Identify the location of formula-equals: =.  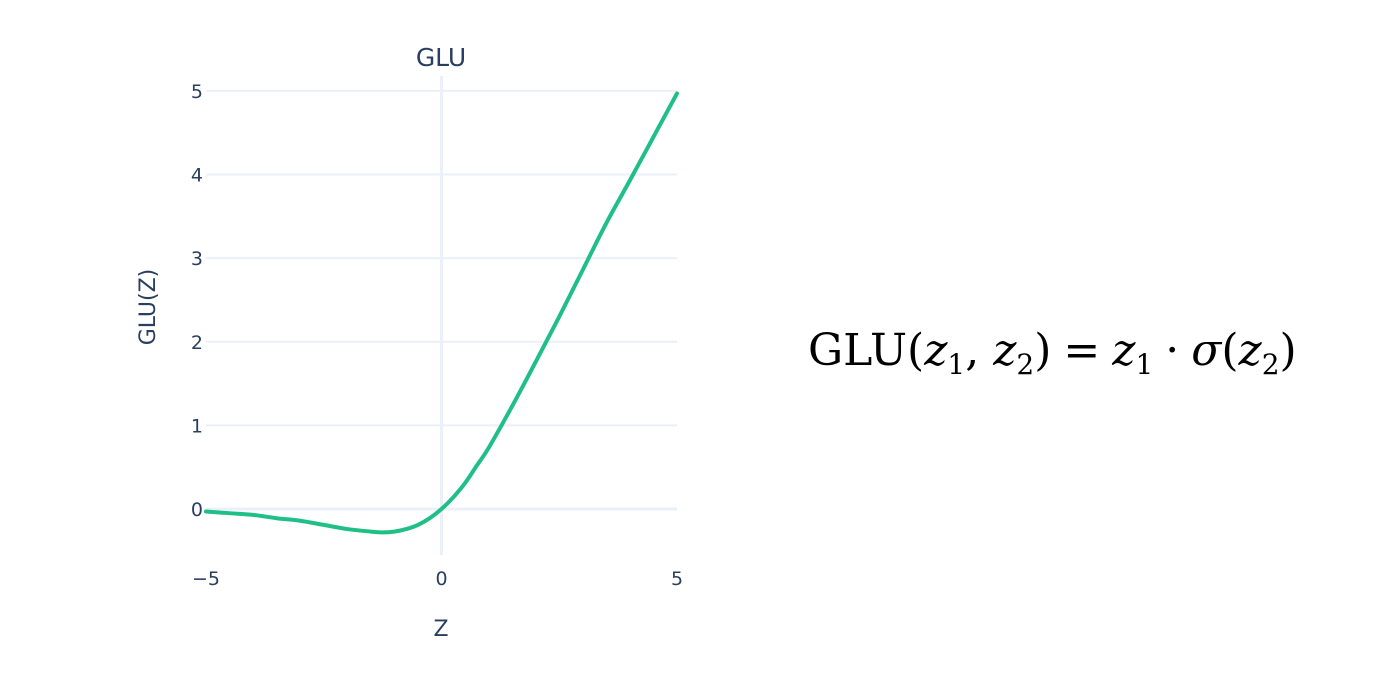
(1082, 350).